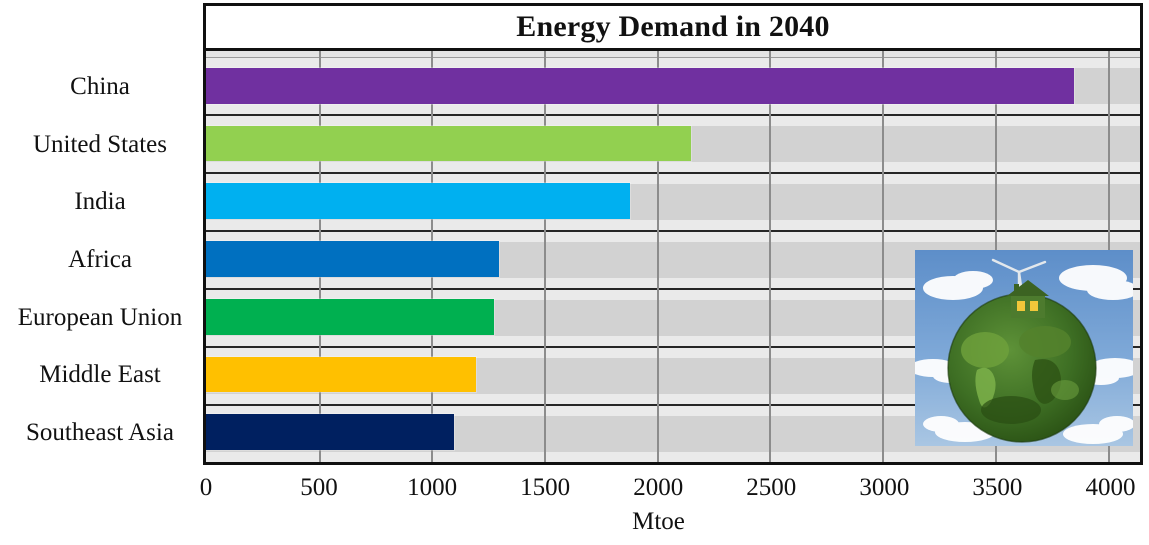 Image resolution: width=1149 pixels, height=545 pixels. I want to click on category-label-european-union: European Union, so click(100, 317).